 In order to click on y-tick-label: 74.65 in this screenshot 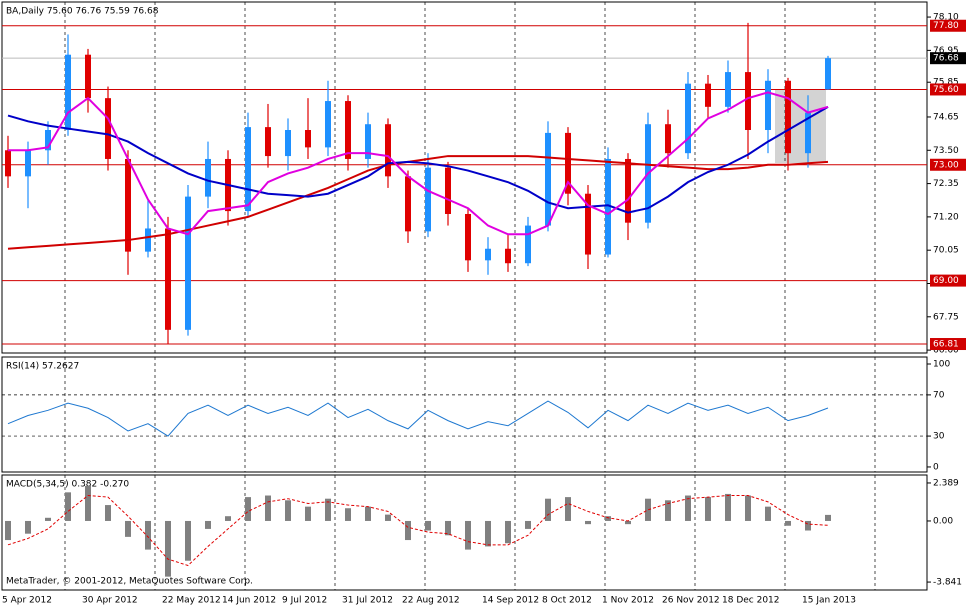, I will do `click(946, 117)`.